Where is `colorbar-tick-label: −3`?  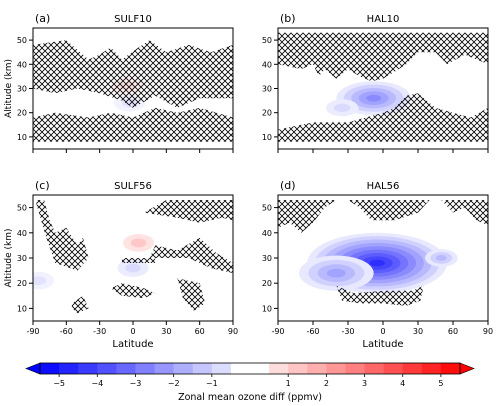 colorbar-tick-label: −3 is located at coordinates (136, 383).